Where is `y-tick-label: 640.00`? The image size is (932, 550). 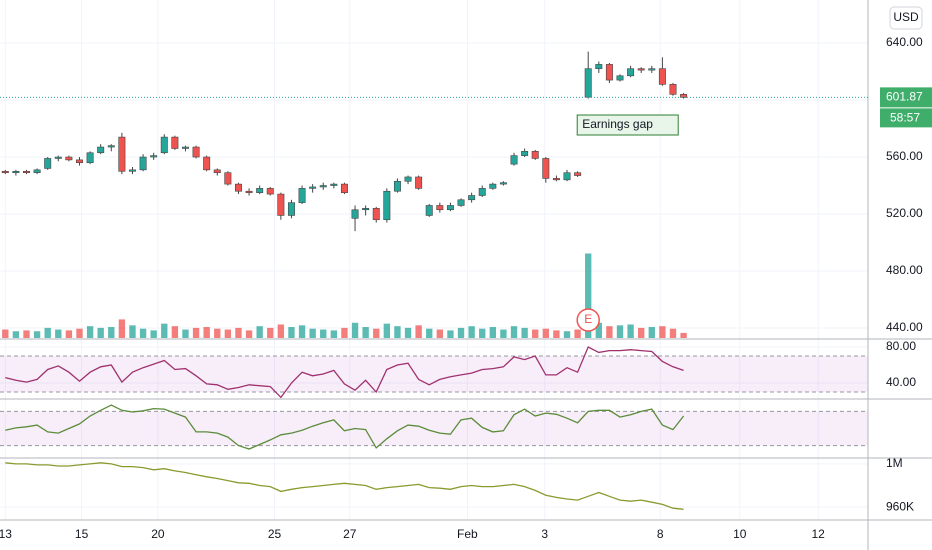 y-tick-label: 640.00 is located at coordinates (904, 42).